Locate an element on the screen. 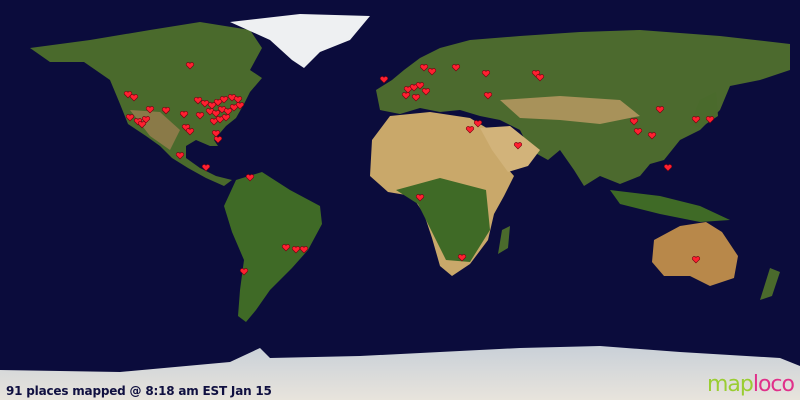  greenland is located at coordinates (300, 41).